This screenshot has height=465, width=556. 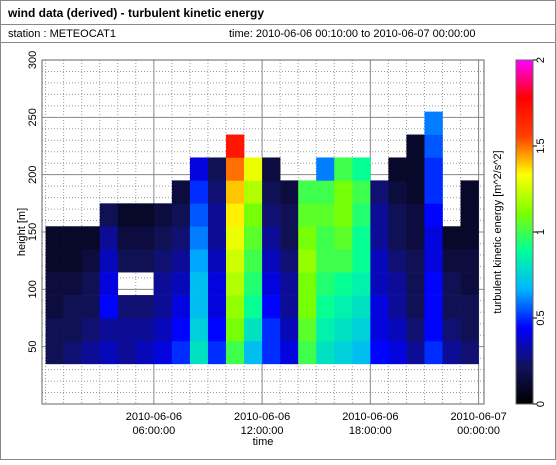 What do you see at coordinates (541, 232) in the screenshot?
I see `colorbar-tick-label: 1` at bounding box center [541, 232].